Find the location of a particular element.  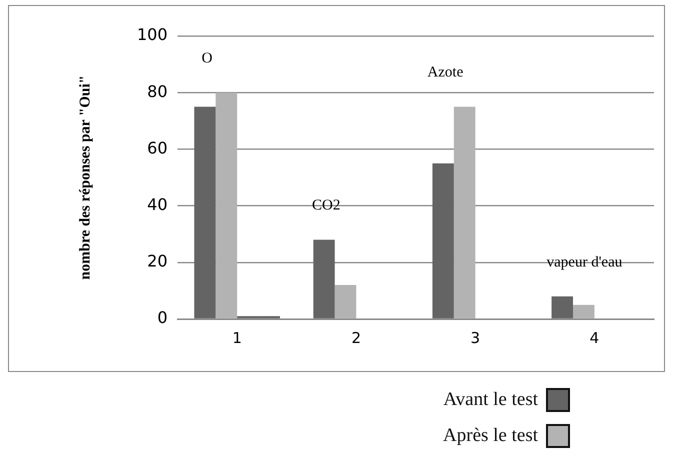

annotation: CO2 is located at coordinates (326, 206).